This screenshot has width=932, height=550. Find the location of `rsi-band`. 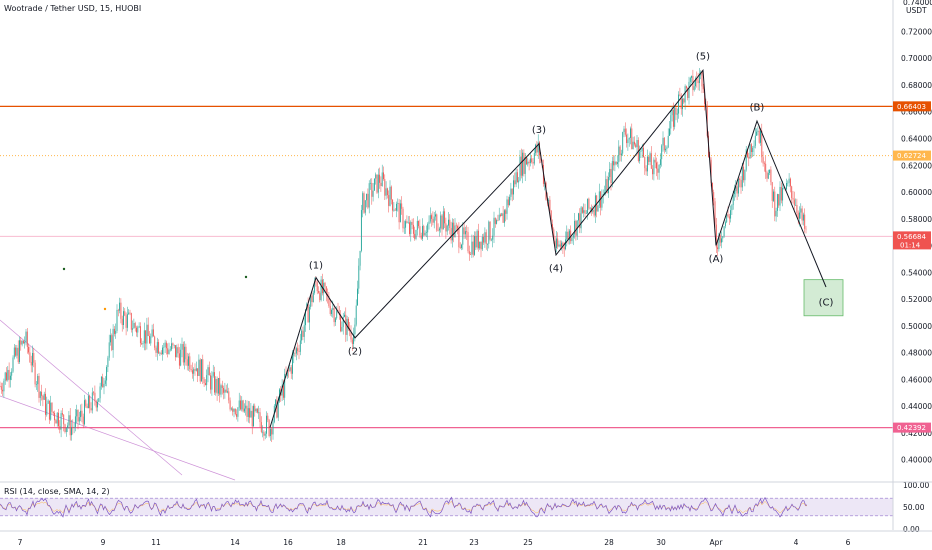

rsi-band is located at coordinates (446, 507).